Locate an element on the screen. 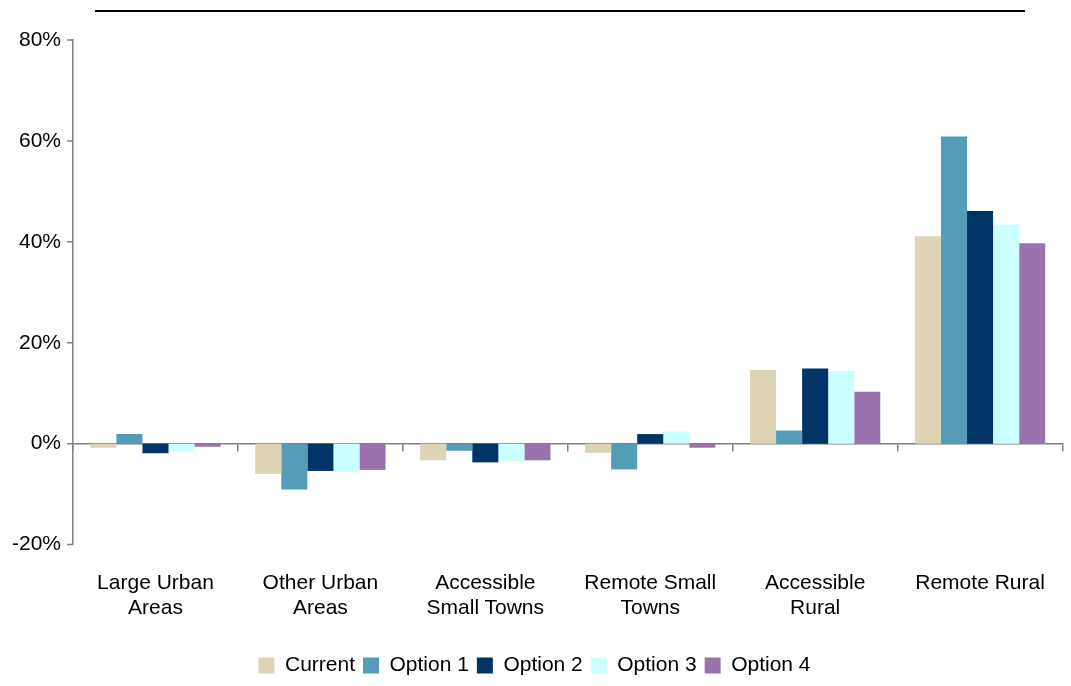 Image resolution: width=1071 pixels, height=686 pixels. y-tick-label: 40% is located at coordinates (40, 240).